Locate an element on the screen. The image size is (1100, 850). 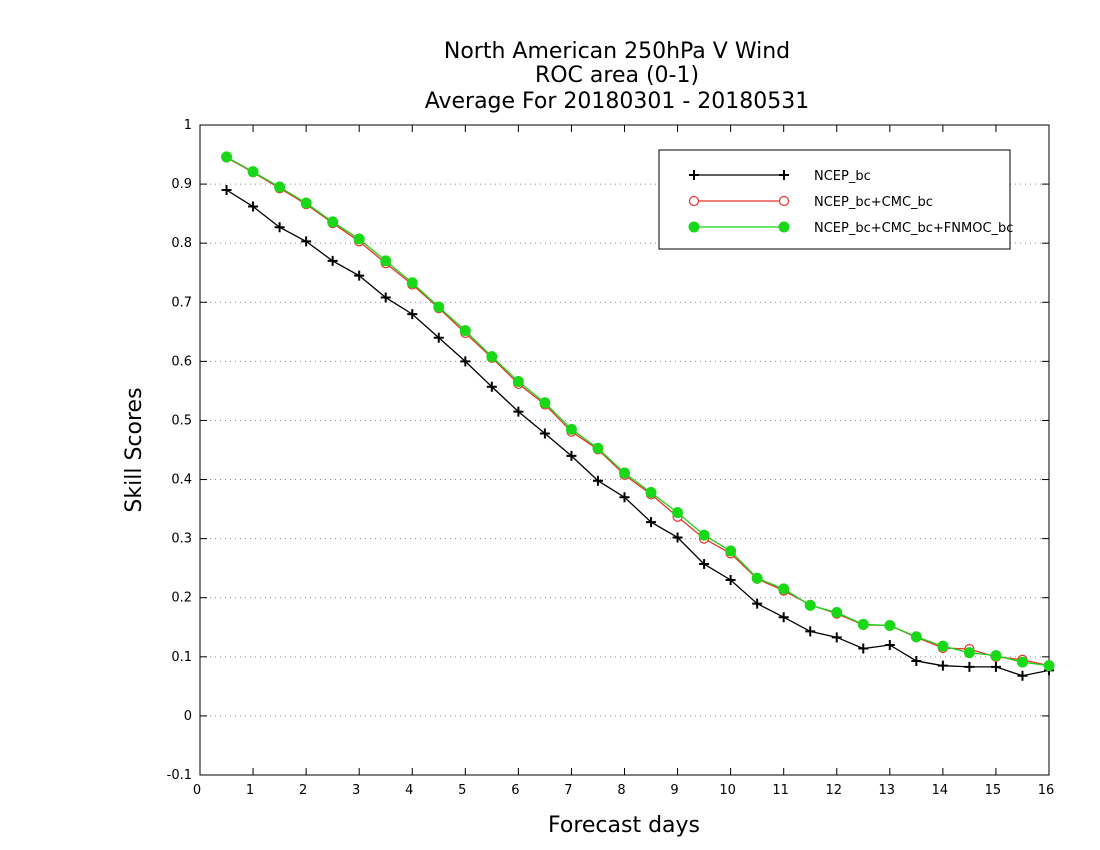
y-tick-label: 0.7 is located at coordinates (181, 302).